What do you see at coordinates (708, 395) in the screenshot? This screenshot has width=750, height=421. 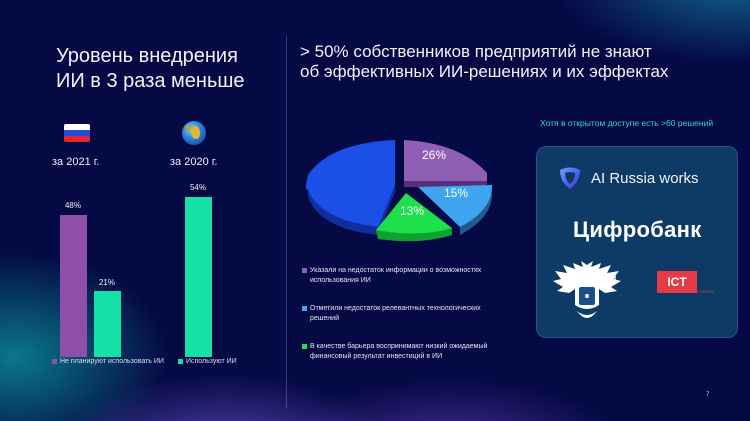 I see `page-number: 7` at bounding box center [708, 395].